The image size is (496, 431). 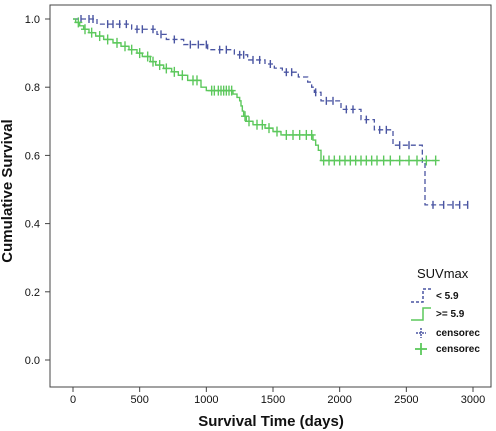 What do you see at coordinates (8, 190) in the screenshot?
I see `y-axis-title: Cumulative Survival` at bounding box center [8, 190].